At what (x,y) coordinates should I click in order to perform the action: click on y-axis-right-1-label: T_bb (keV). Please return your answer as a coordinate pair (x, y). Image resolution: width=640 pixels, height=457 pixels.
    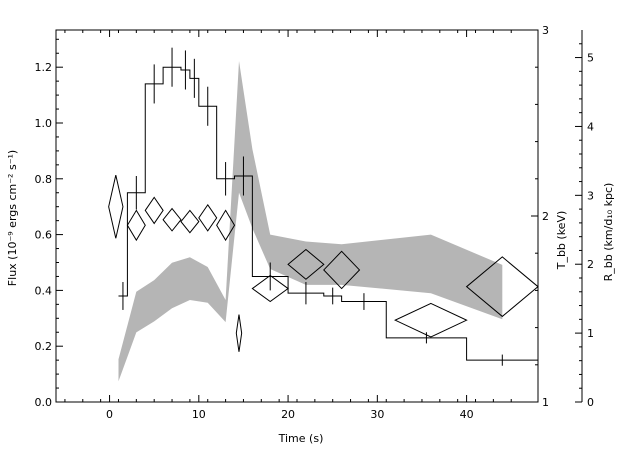
    Looking at the image, I should click on (561, 241).